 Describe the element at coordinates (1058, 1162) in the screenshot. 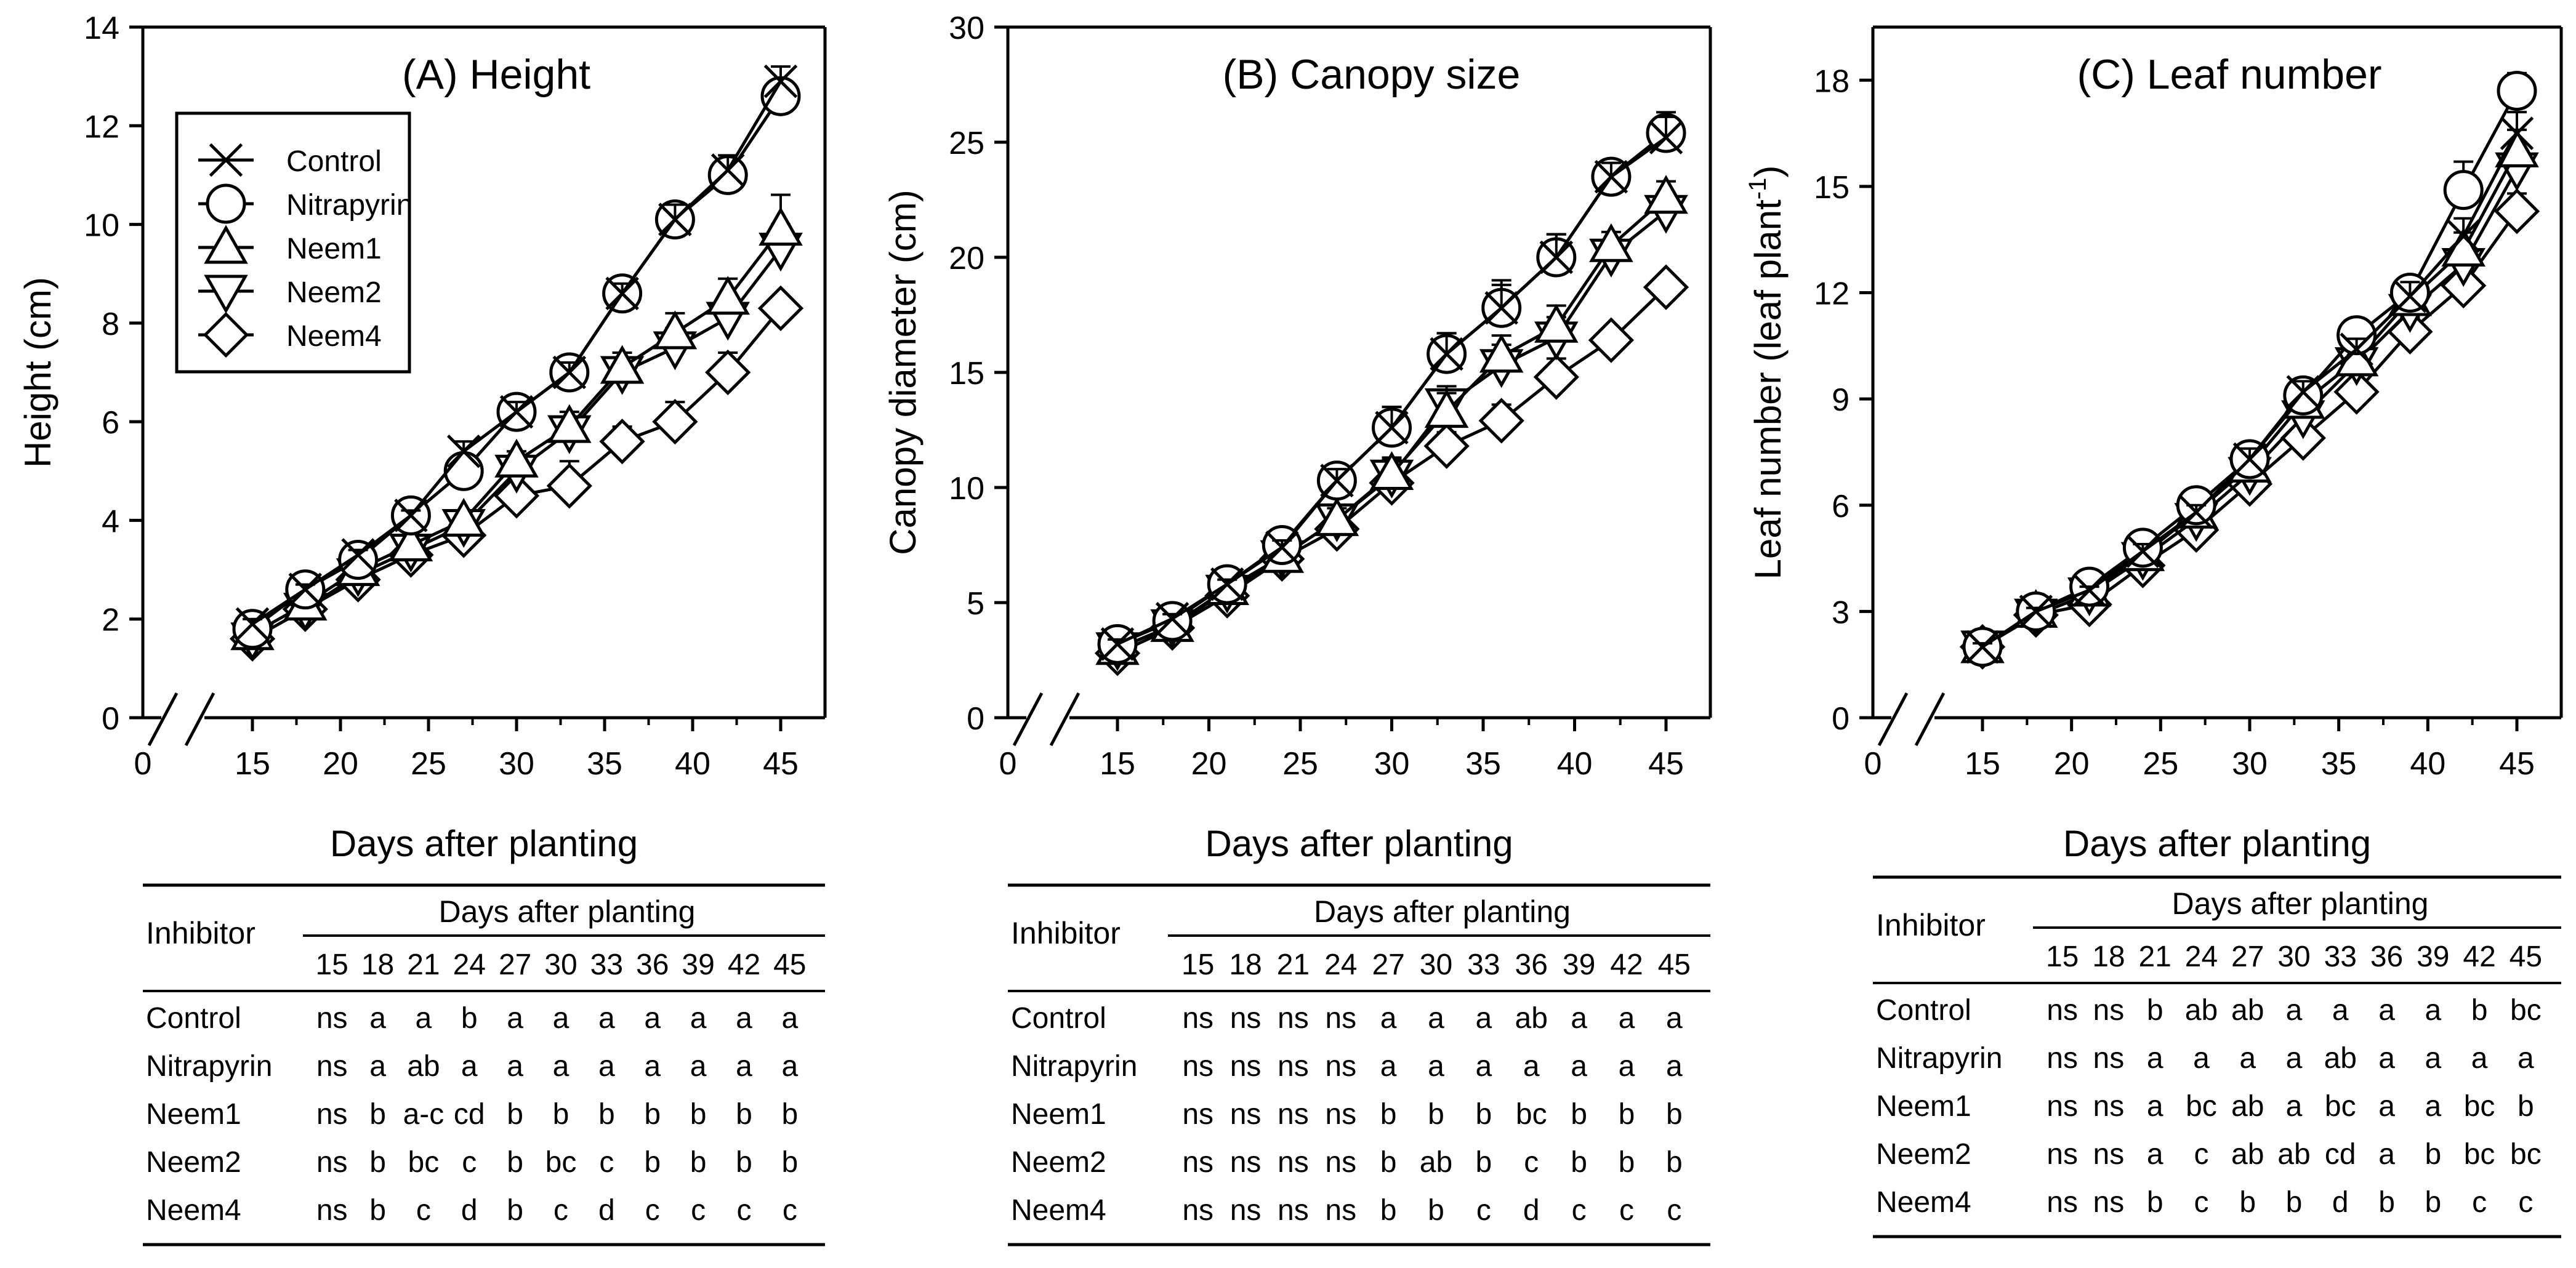

I see `table-row-label: Neem2` at that location.